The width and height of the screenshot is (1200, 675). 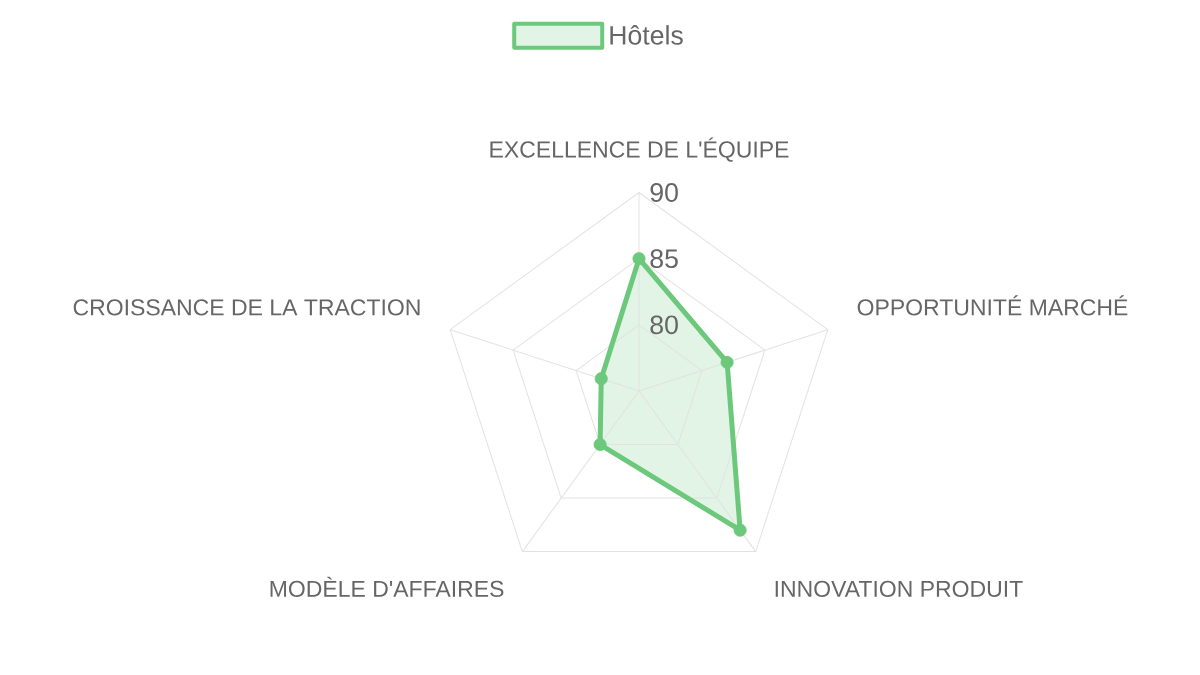 What do you see at coordinates (639, 149) in the screenshot?
I see `spoke-label: EXCELLENCE DE L'ÉQUIPE` at bounding box center [639, 149].